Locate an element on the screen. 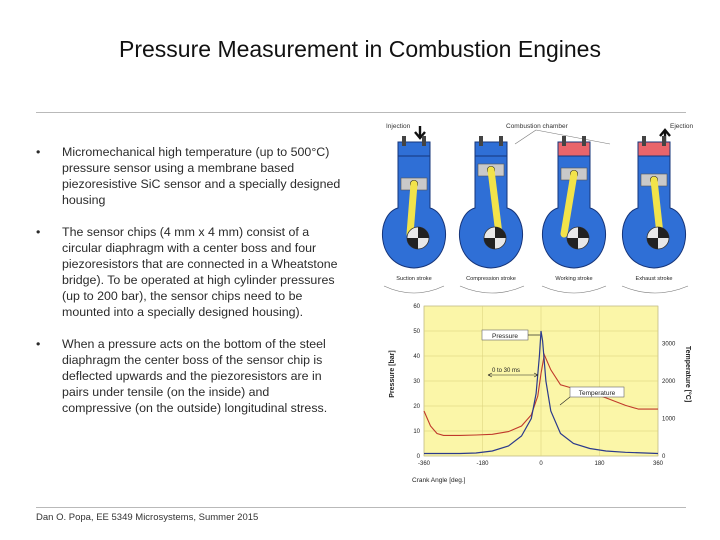 This screenshot has height=540, width=720. x-tick-label: 180 is located at coordinates (599, 464).